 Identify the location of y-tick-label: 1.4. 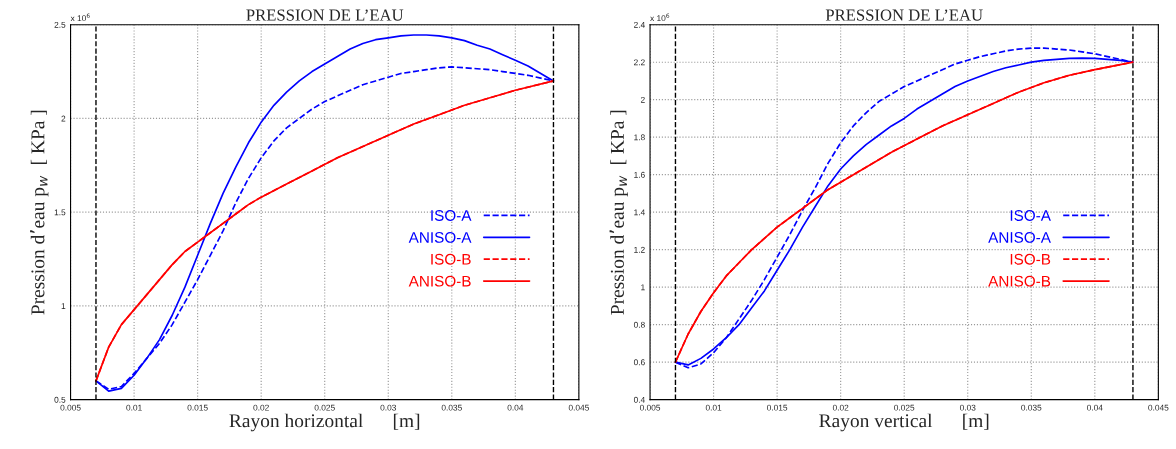
(639, 212).